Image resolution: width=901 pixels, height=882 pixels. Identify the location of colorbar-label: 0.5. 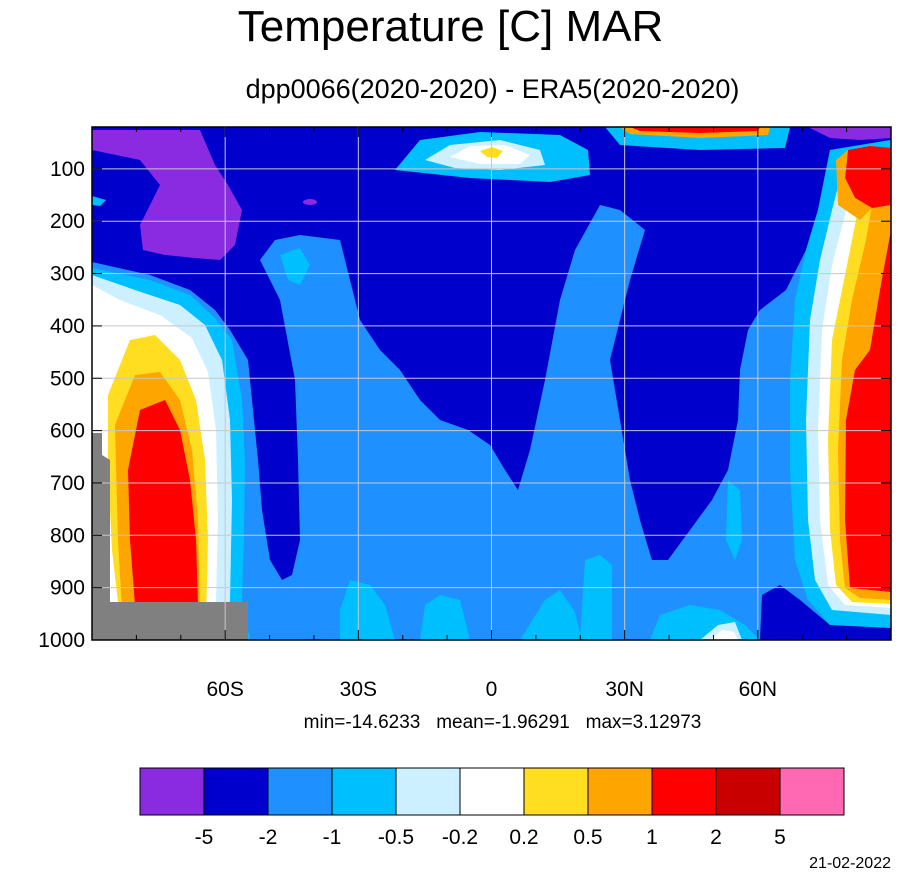
(587, 837).